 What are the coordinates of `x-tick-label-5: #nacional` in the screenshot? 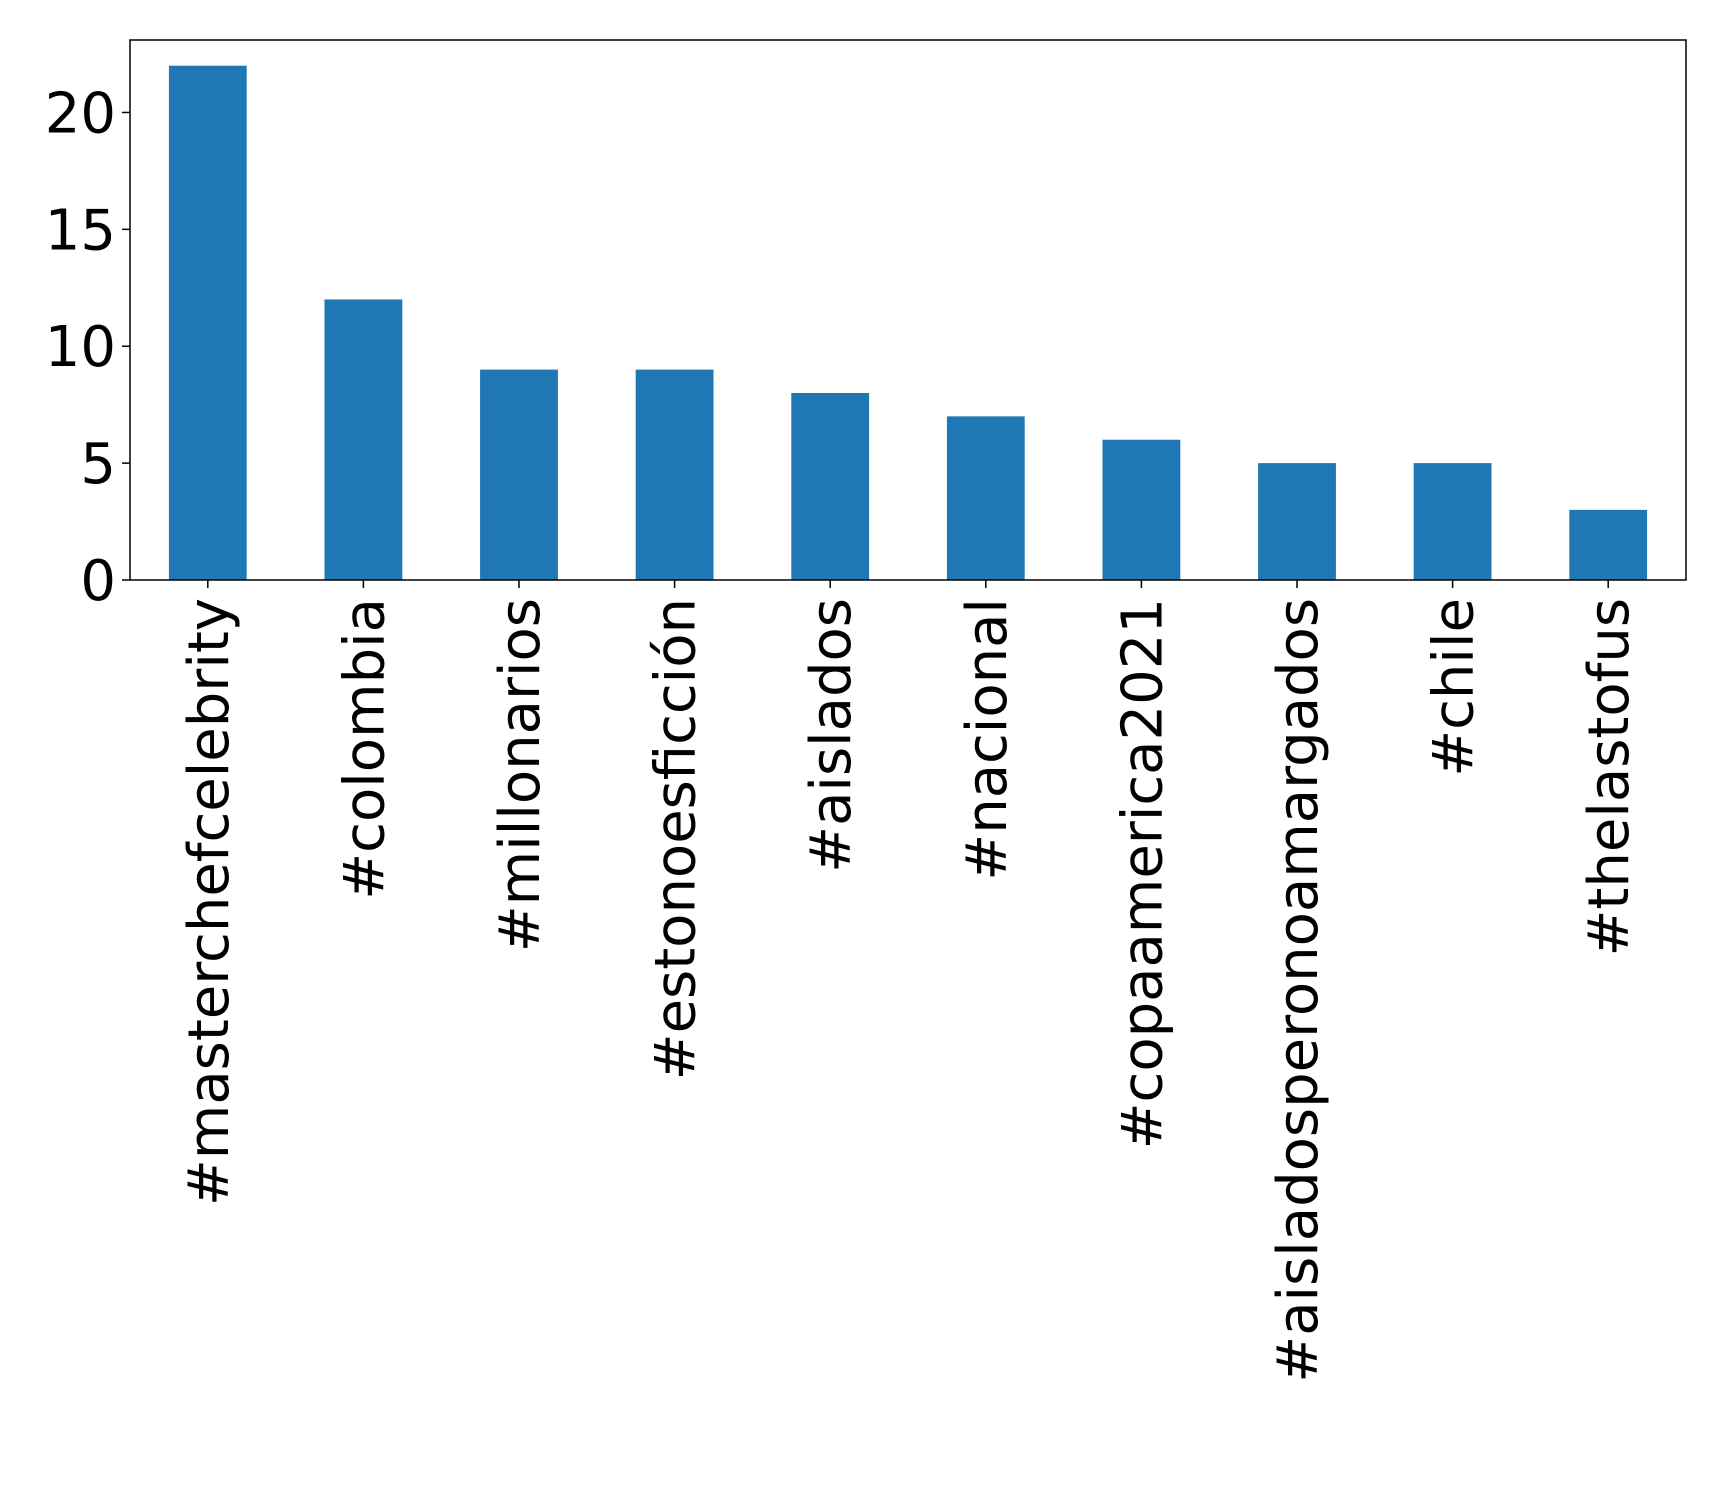 It's located at (987, 739).